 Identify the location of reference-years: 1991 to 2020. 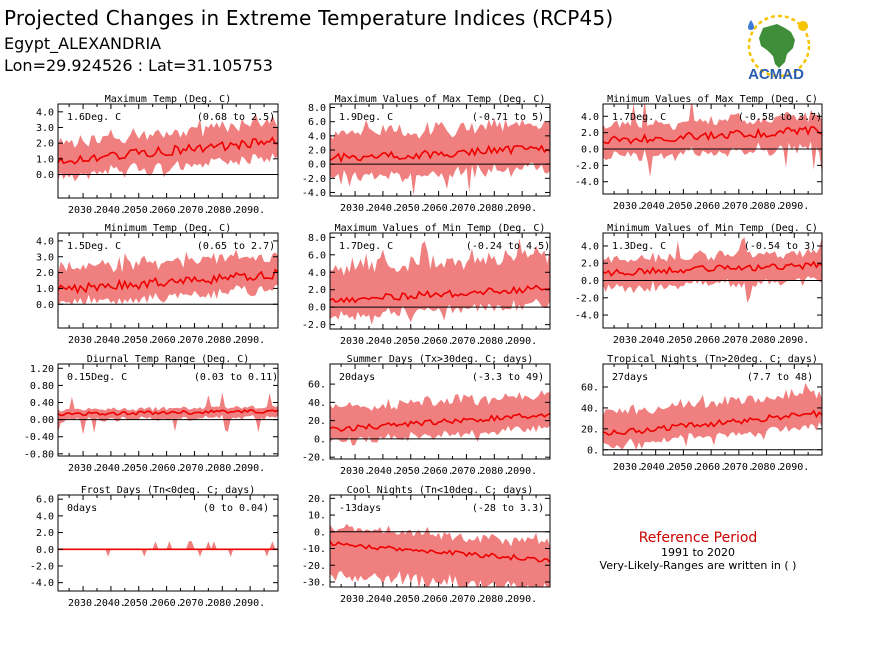
(698, 552).